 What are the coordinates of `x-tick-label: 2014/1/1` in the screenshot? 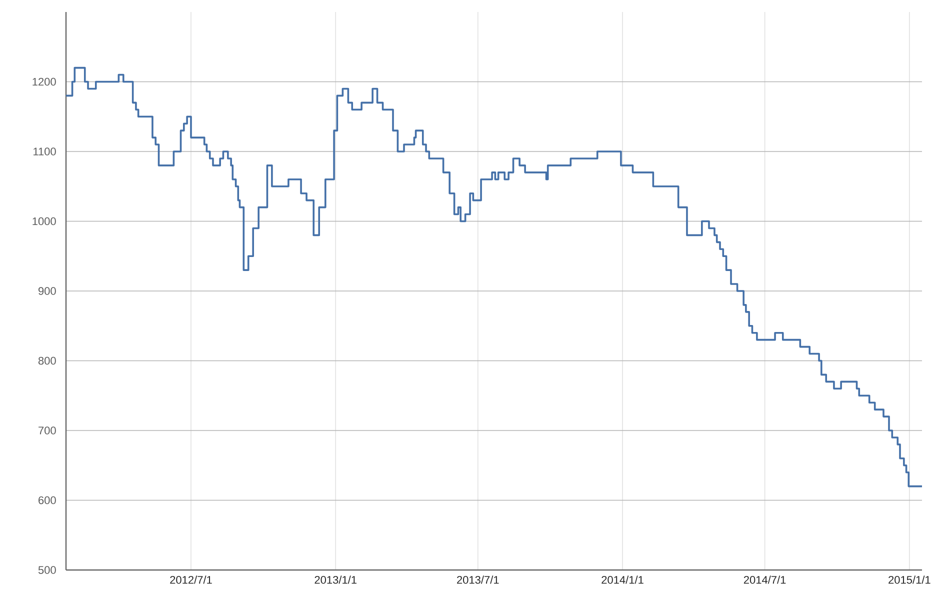 It's located at (623, 580).